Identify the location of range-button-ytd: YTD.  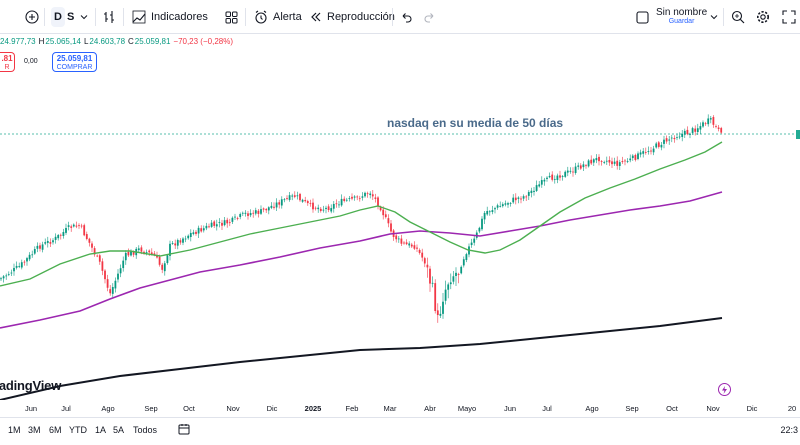
(78, 430).